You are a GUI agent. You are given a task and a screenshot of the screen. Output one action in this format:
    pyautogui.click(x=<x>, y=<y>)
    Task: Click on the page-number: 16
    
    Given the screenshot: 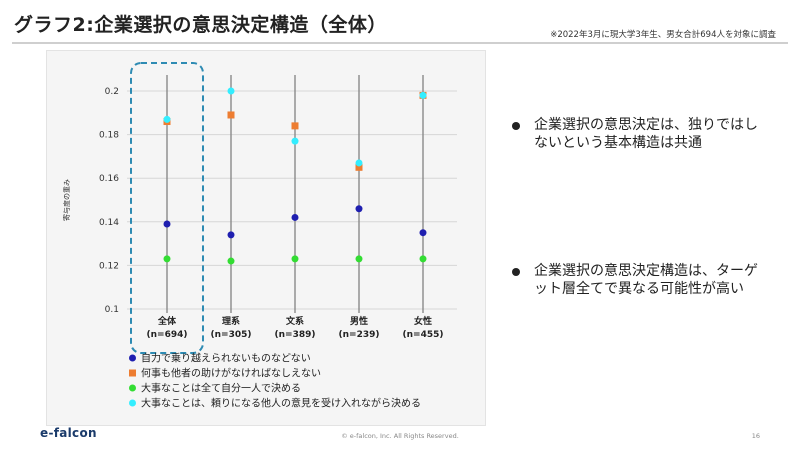 What is the action you would take?
    pyautogui.click(x=755, y=436)
    